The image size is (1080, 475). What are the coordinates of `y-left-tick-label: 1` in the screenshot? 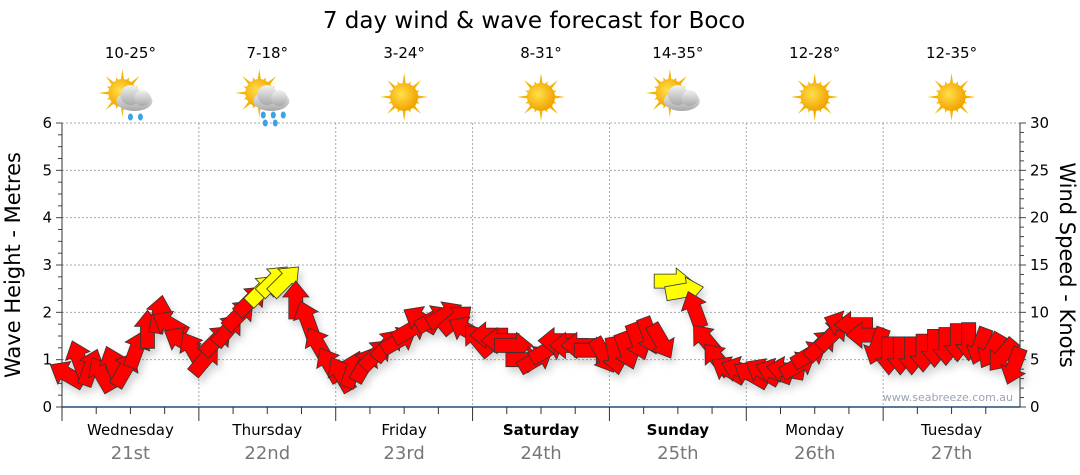 It's located at (47, 360).